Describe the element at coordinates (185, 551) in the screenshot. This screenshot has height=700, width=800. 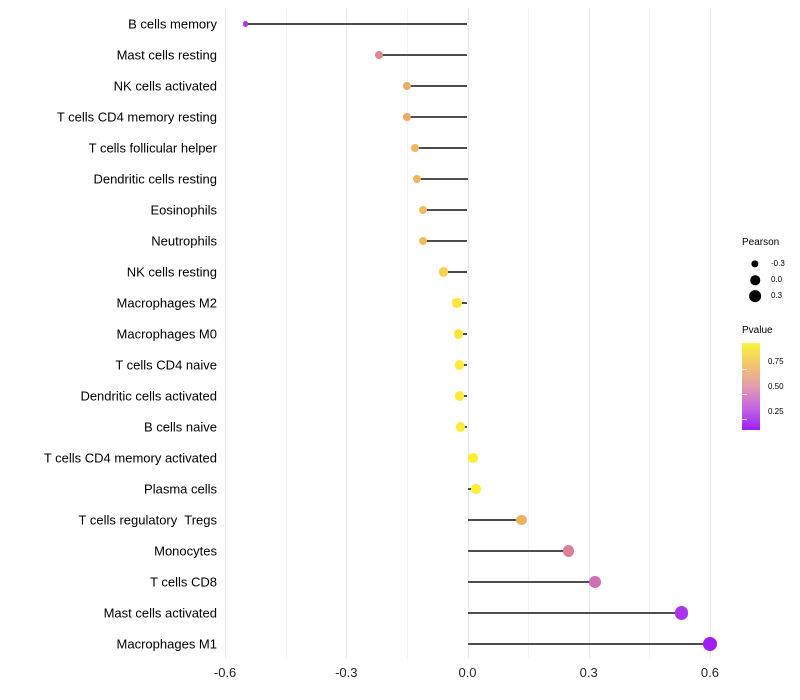
I see `y-axis-label: Monocytes` at that location.